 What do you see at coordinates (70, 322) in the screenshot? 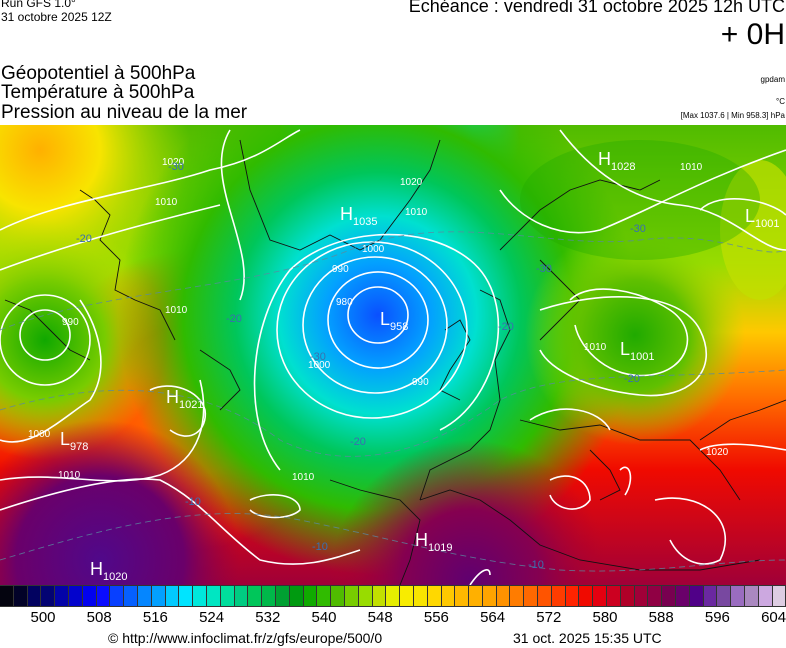
I see `isobar-label: 990` at bounding box center [70, 322].